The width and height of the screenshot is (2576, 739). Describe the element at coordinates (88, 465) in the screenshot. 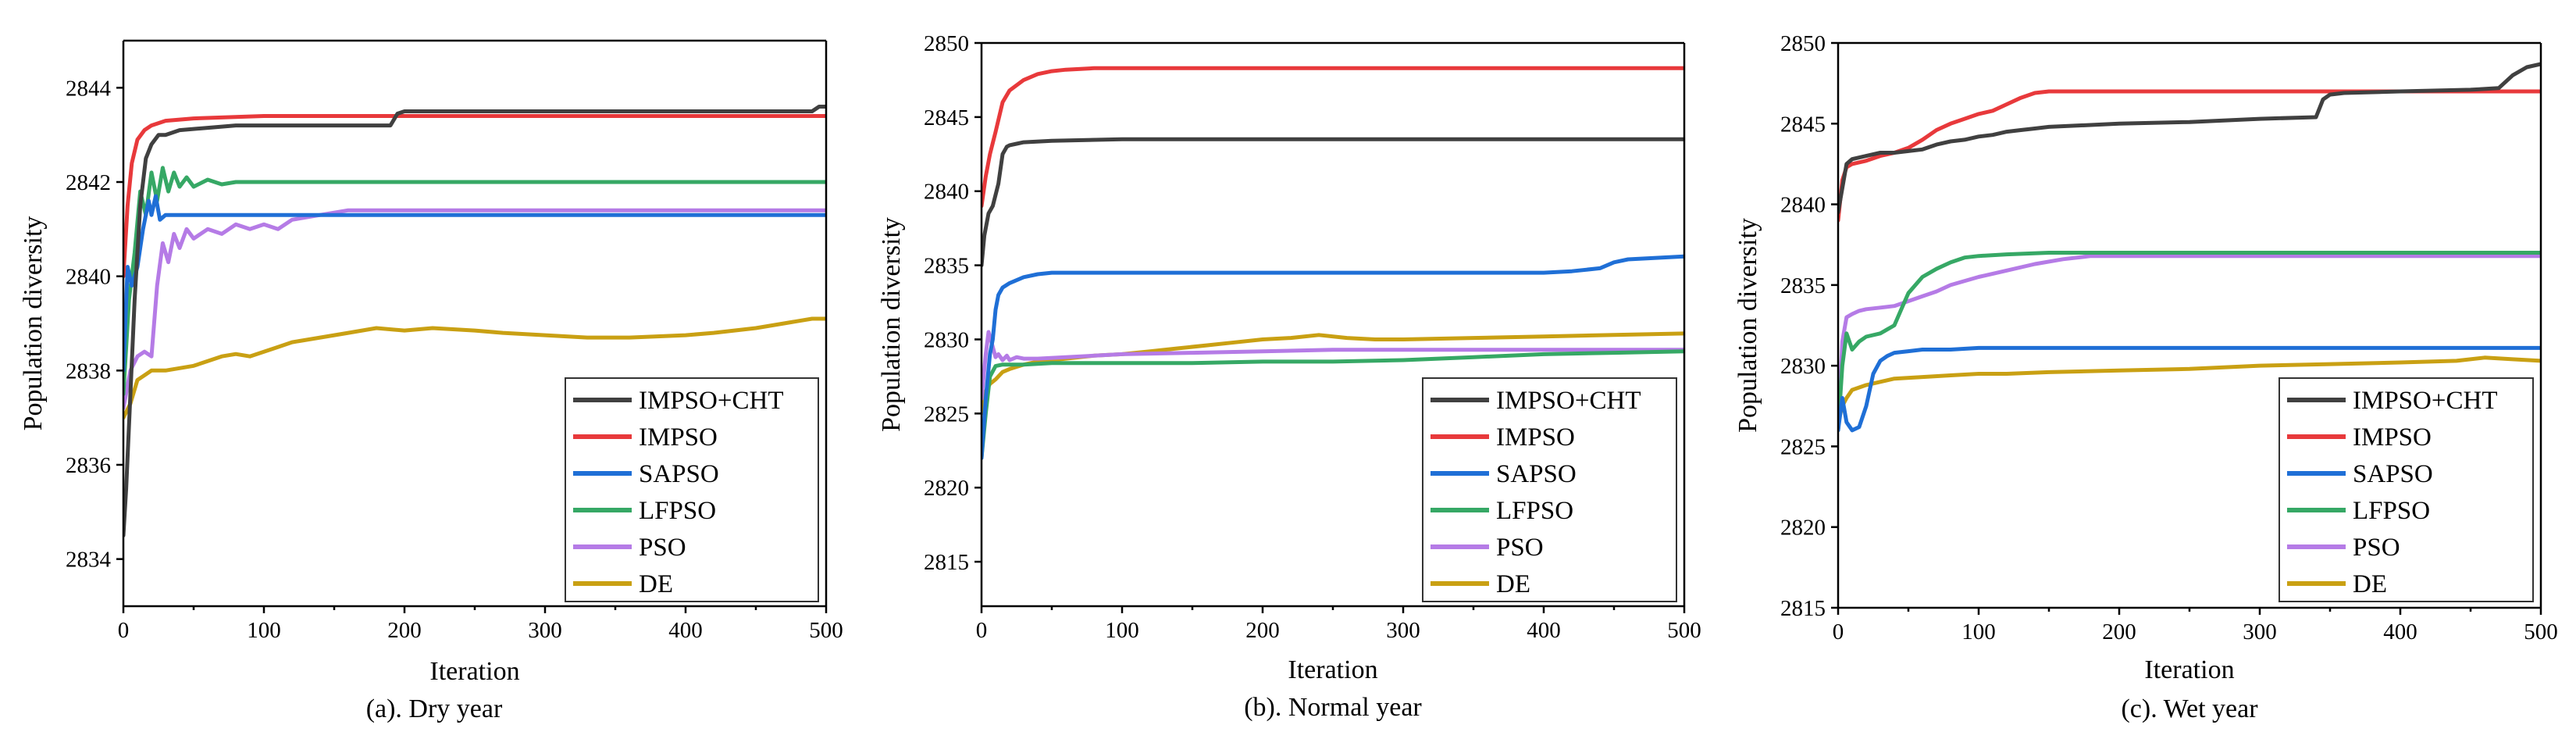

I see `y-tick-label: 2836` at that location.